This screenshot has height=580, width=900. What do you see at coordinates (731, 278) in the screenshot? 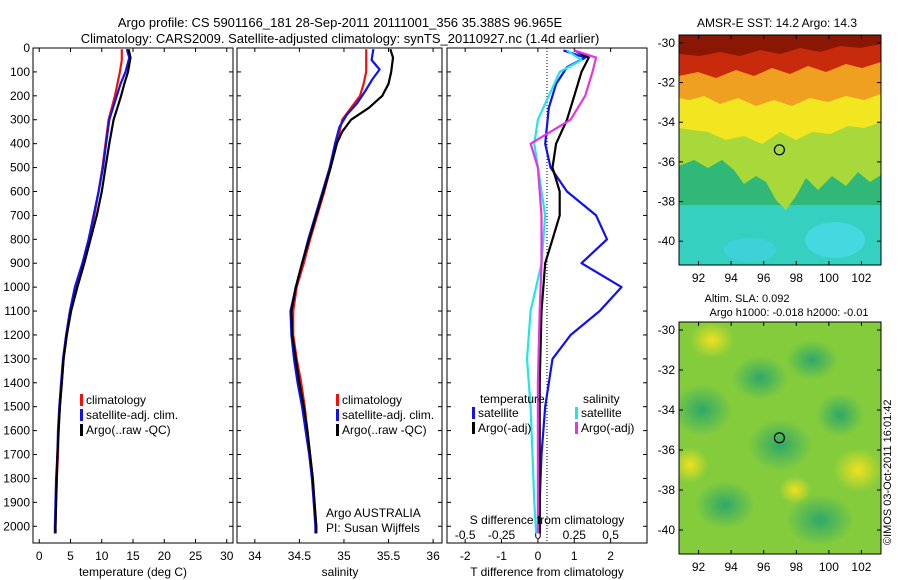
I see `x-tick-label: 94` at bounding box center [731, 278].